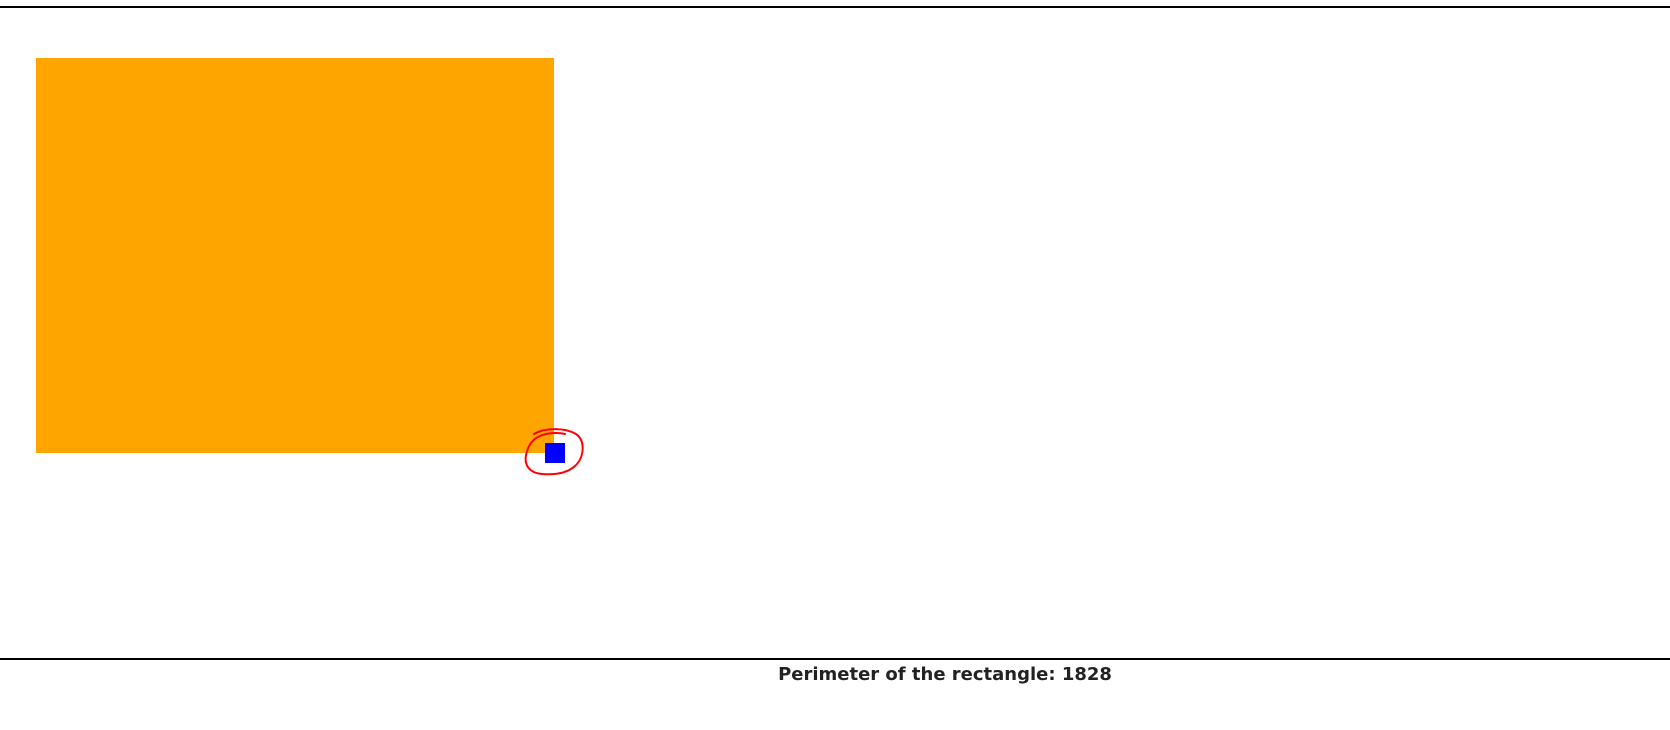 This screenshot has width=1670, height=730. I want to click on bottom-divider, so click(835, 659).